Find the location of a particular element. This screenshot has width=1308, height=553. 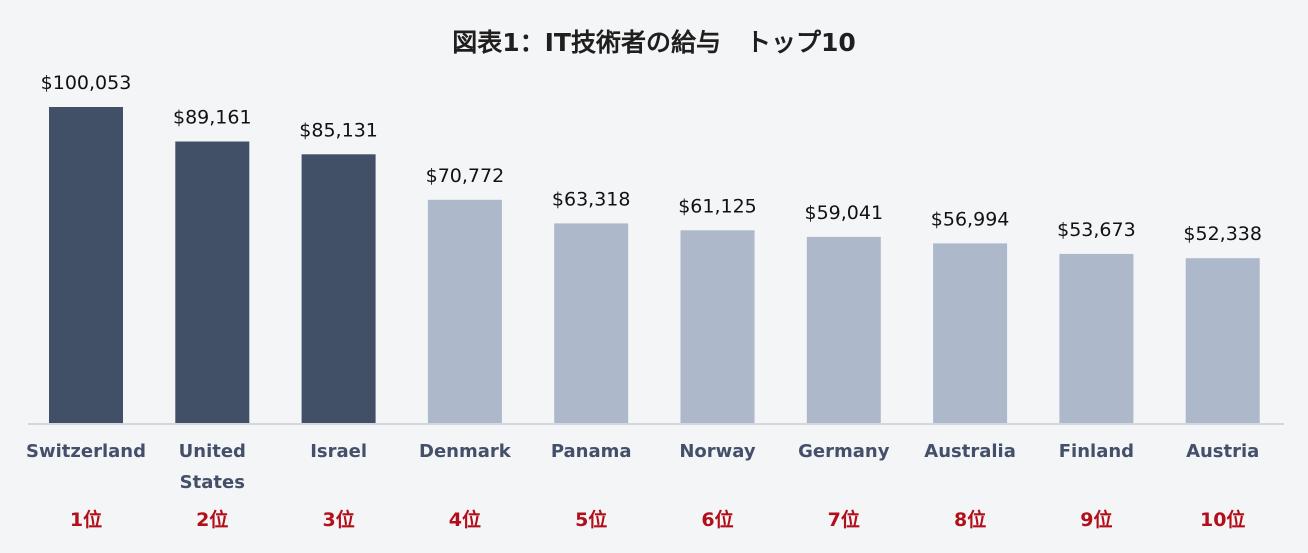

chart-title: 図表1：IT技術者の給与 トップ10 is located at coordinates (654, 42).